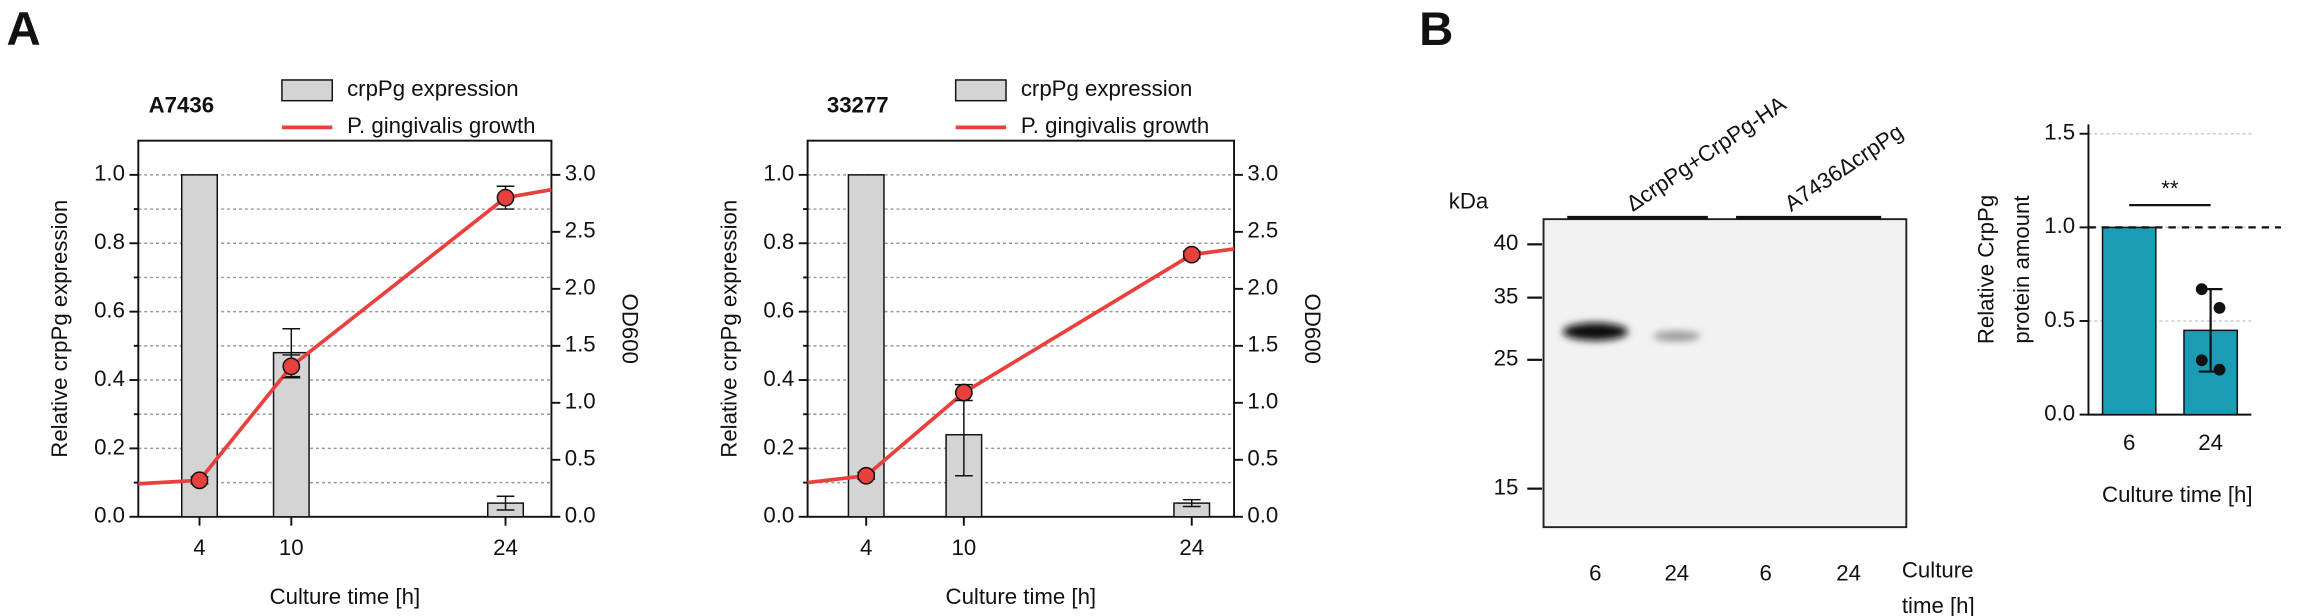  What do you see at coordinates (1844, 167) in the screenshot?
I see `lane-label: A7436ΔcrpPg` at bounding box center [1844, 167].